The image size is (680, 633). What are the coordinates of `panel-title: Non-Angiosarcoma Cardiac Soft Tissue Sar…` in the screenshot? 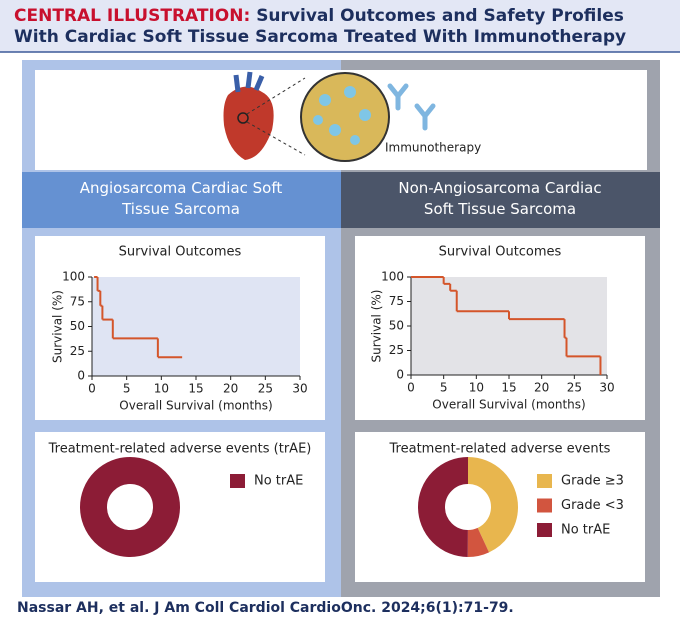 It's located at (500, 199).